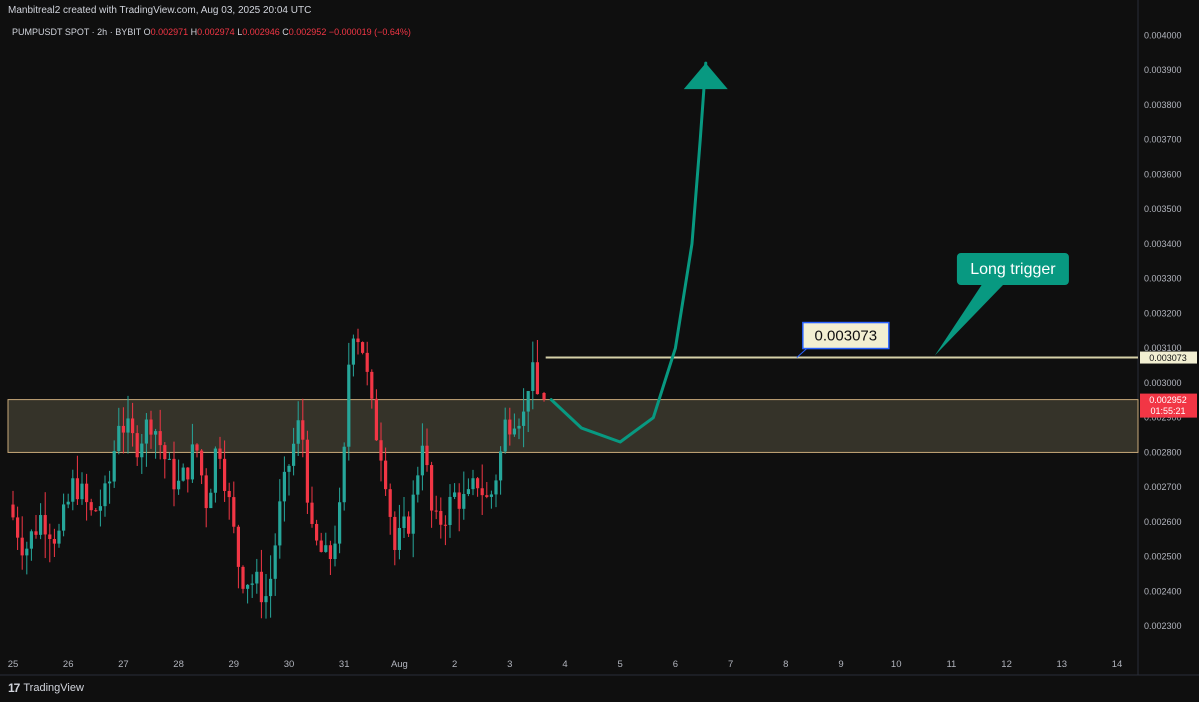 Image resolution: width=1199 pixels, height=702 pixels. I want to click on trigger-price-box, so click(846, 335).